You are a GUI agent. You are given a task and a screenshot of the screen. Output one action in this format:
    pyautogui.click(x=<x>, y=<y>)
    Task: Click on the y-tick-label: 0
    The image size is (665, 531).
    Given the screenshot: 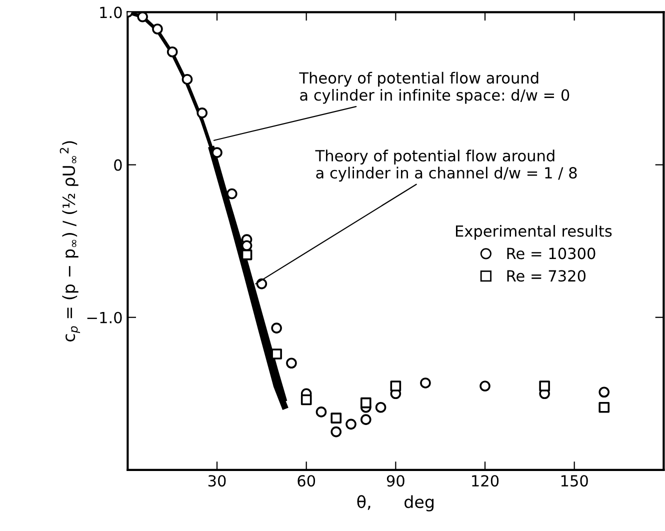 What is the action you would take?
    pyautogui.click(x=118, y=165)
    